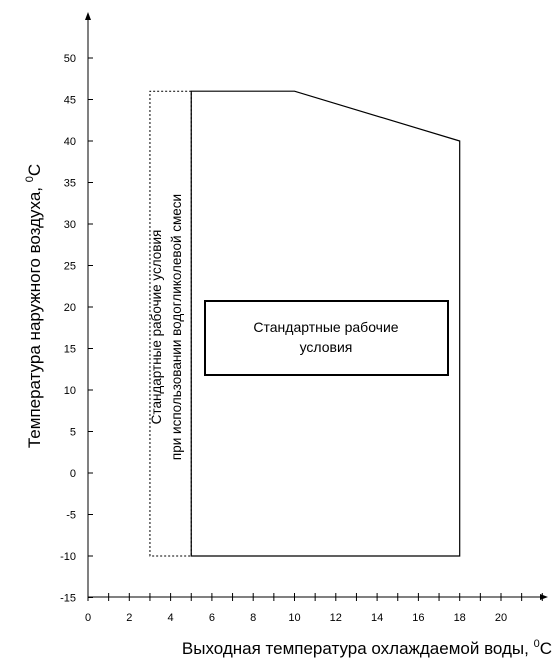 The image size is (557, 666). What do you see at coordinates (70, 101) in the screenshot?
I see `y-tick-label: 45` at bounding box center [70, 101].